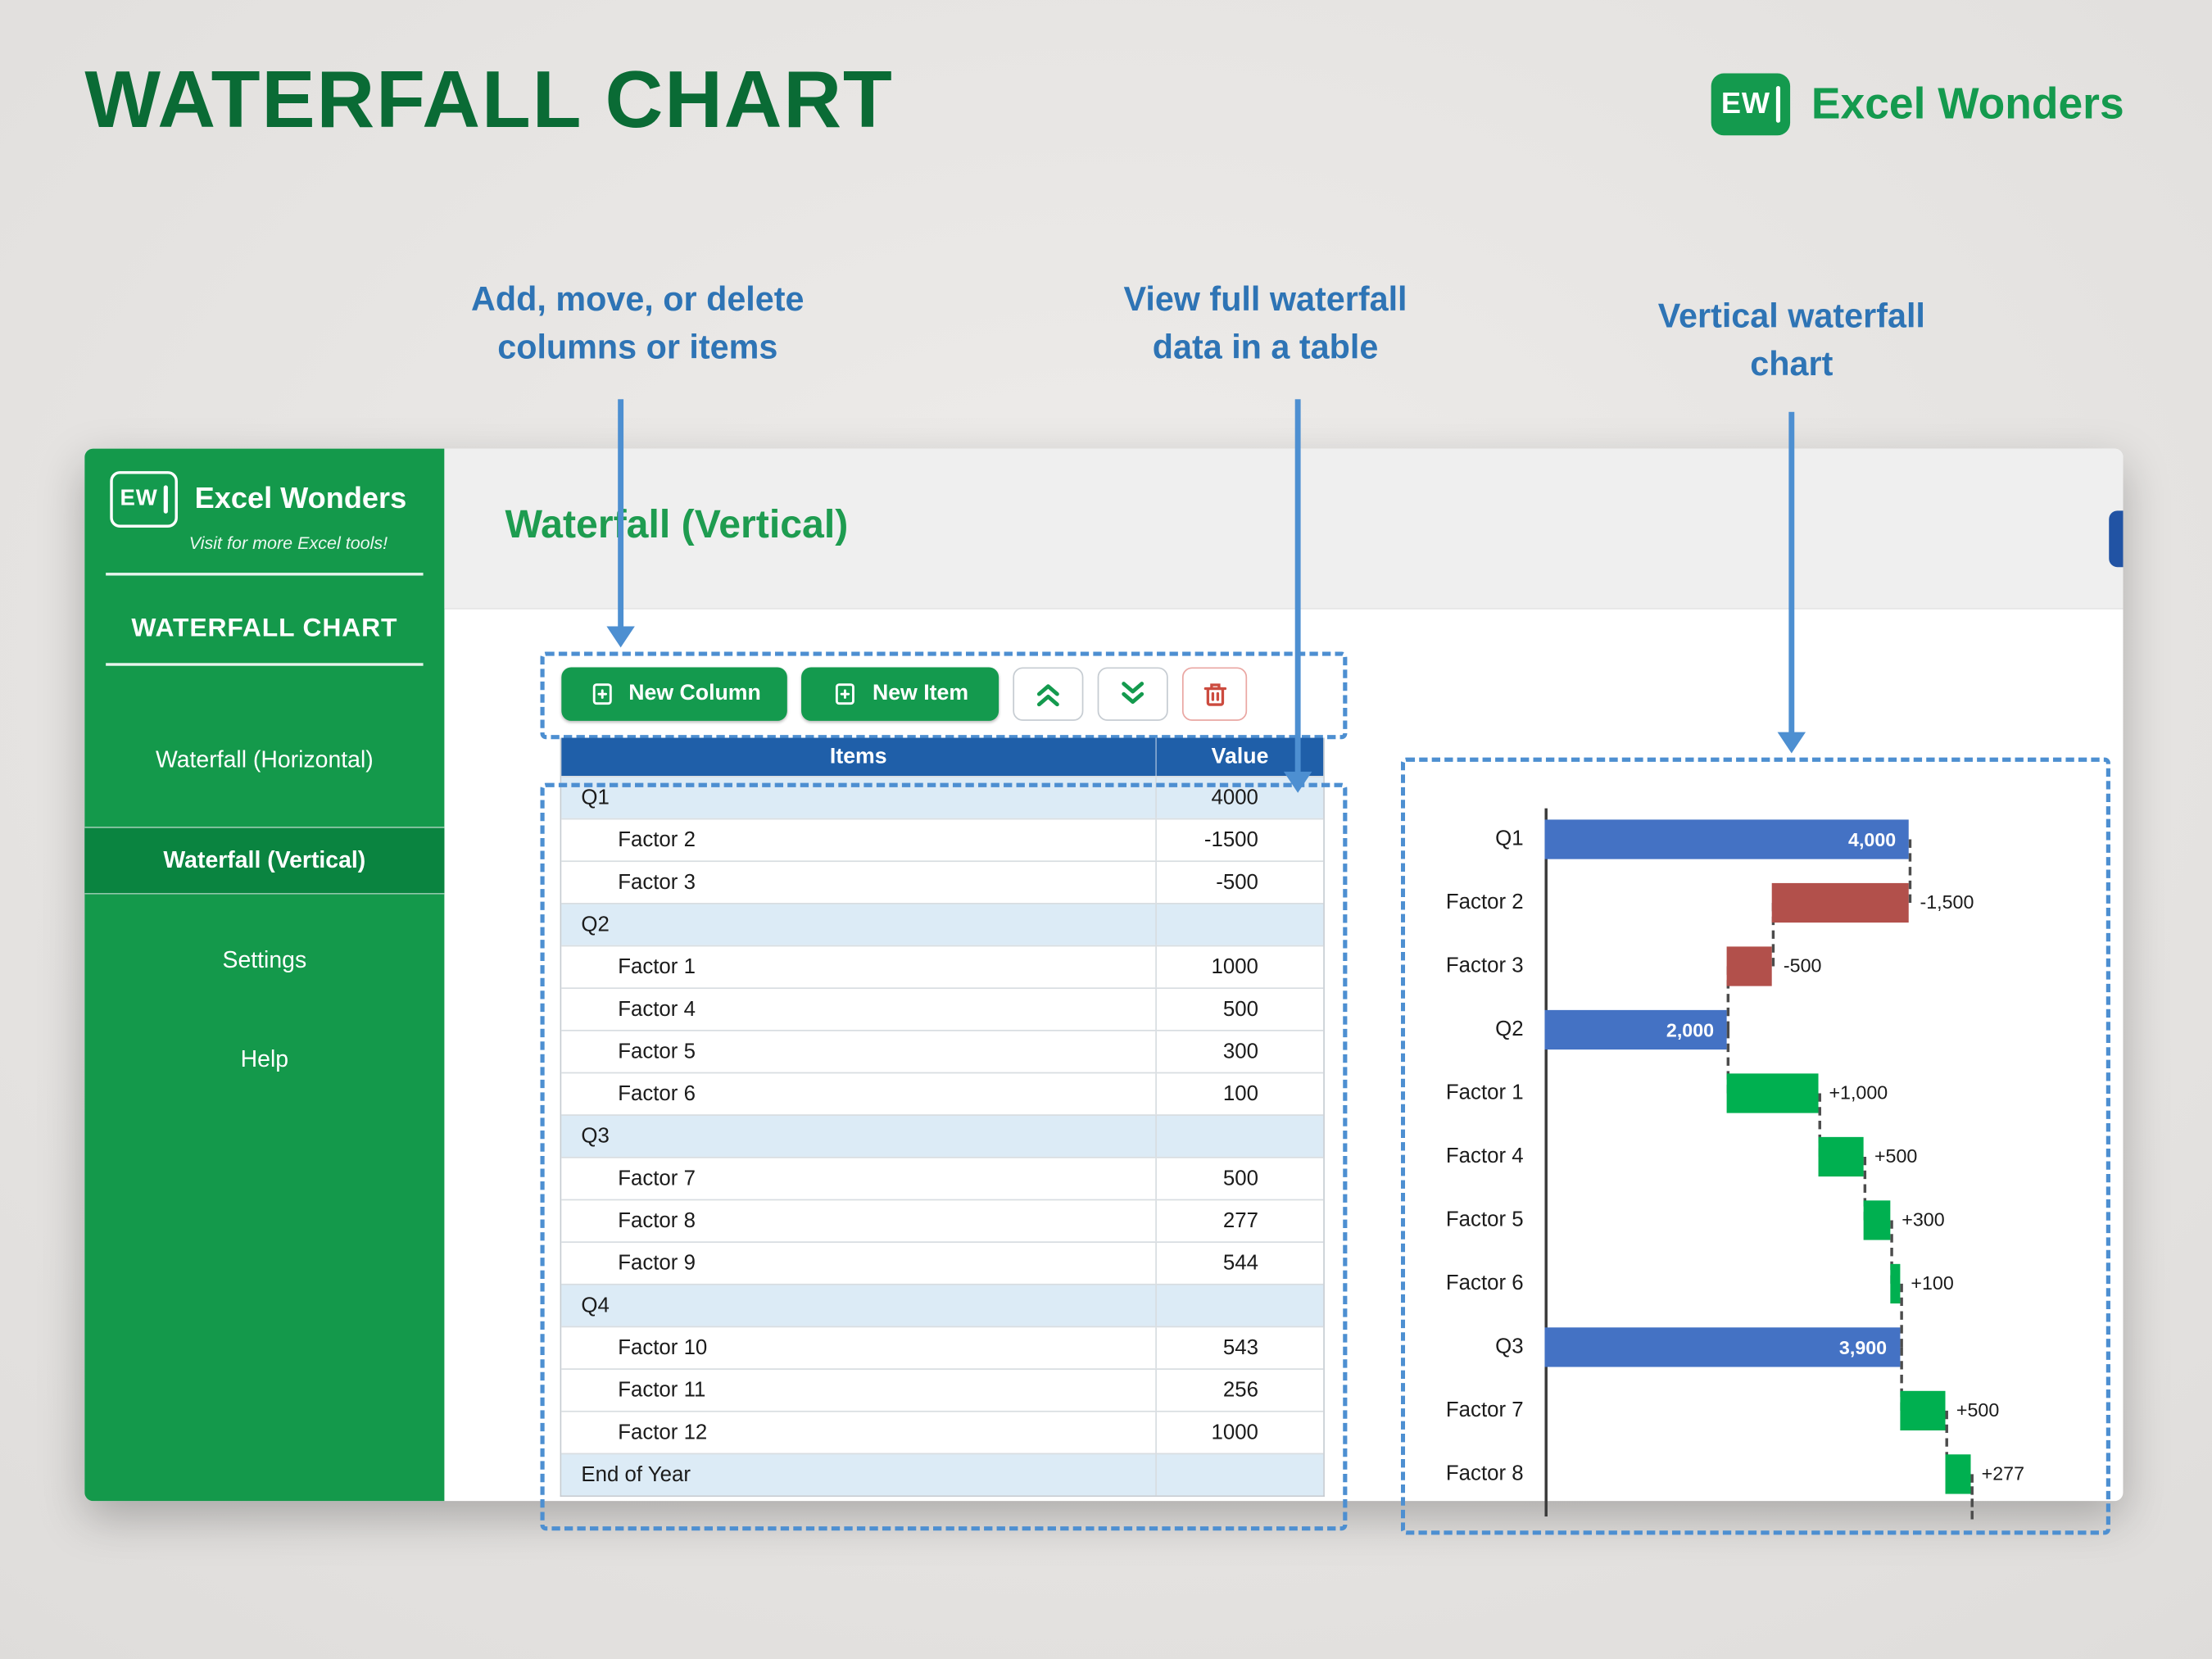 The image size is (2212, 1659). I want to click on value-cell: 543, so click(1239, 1348).